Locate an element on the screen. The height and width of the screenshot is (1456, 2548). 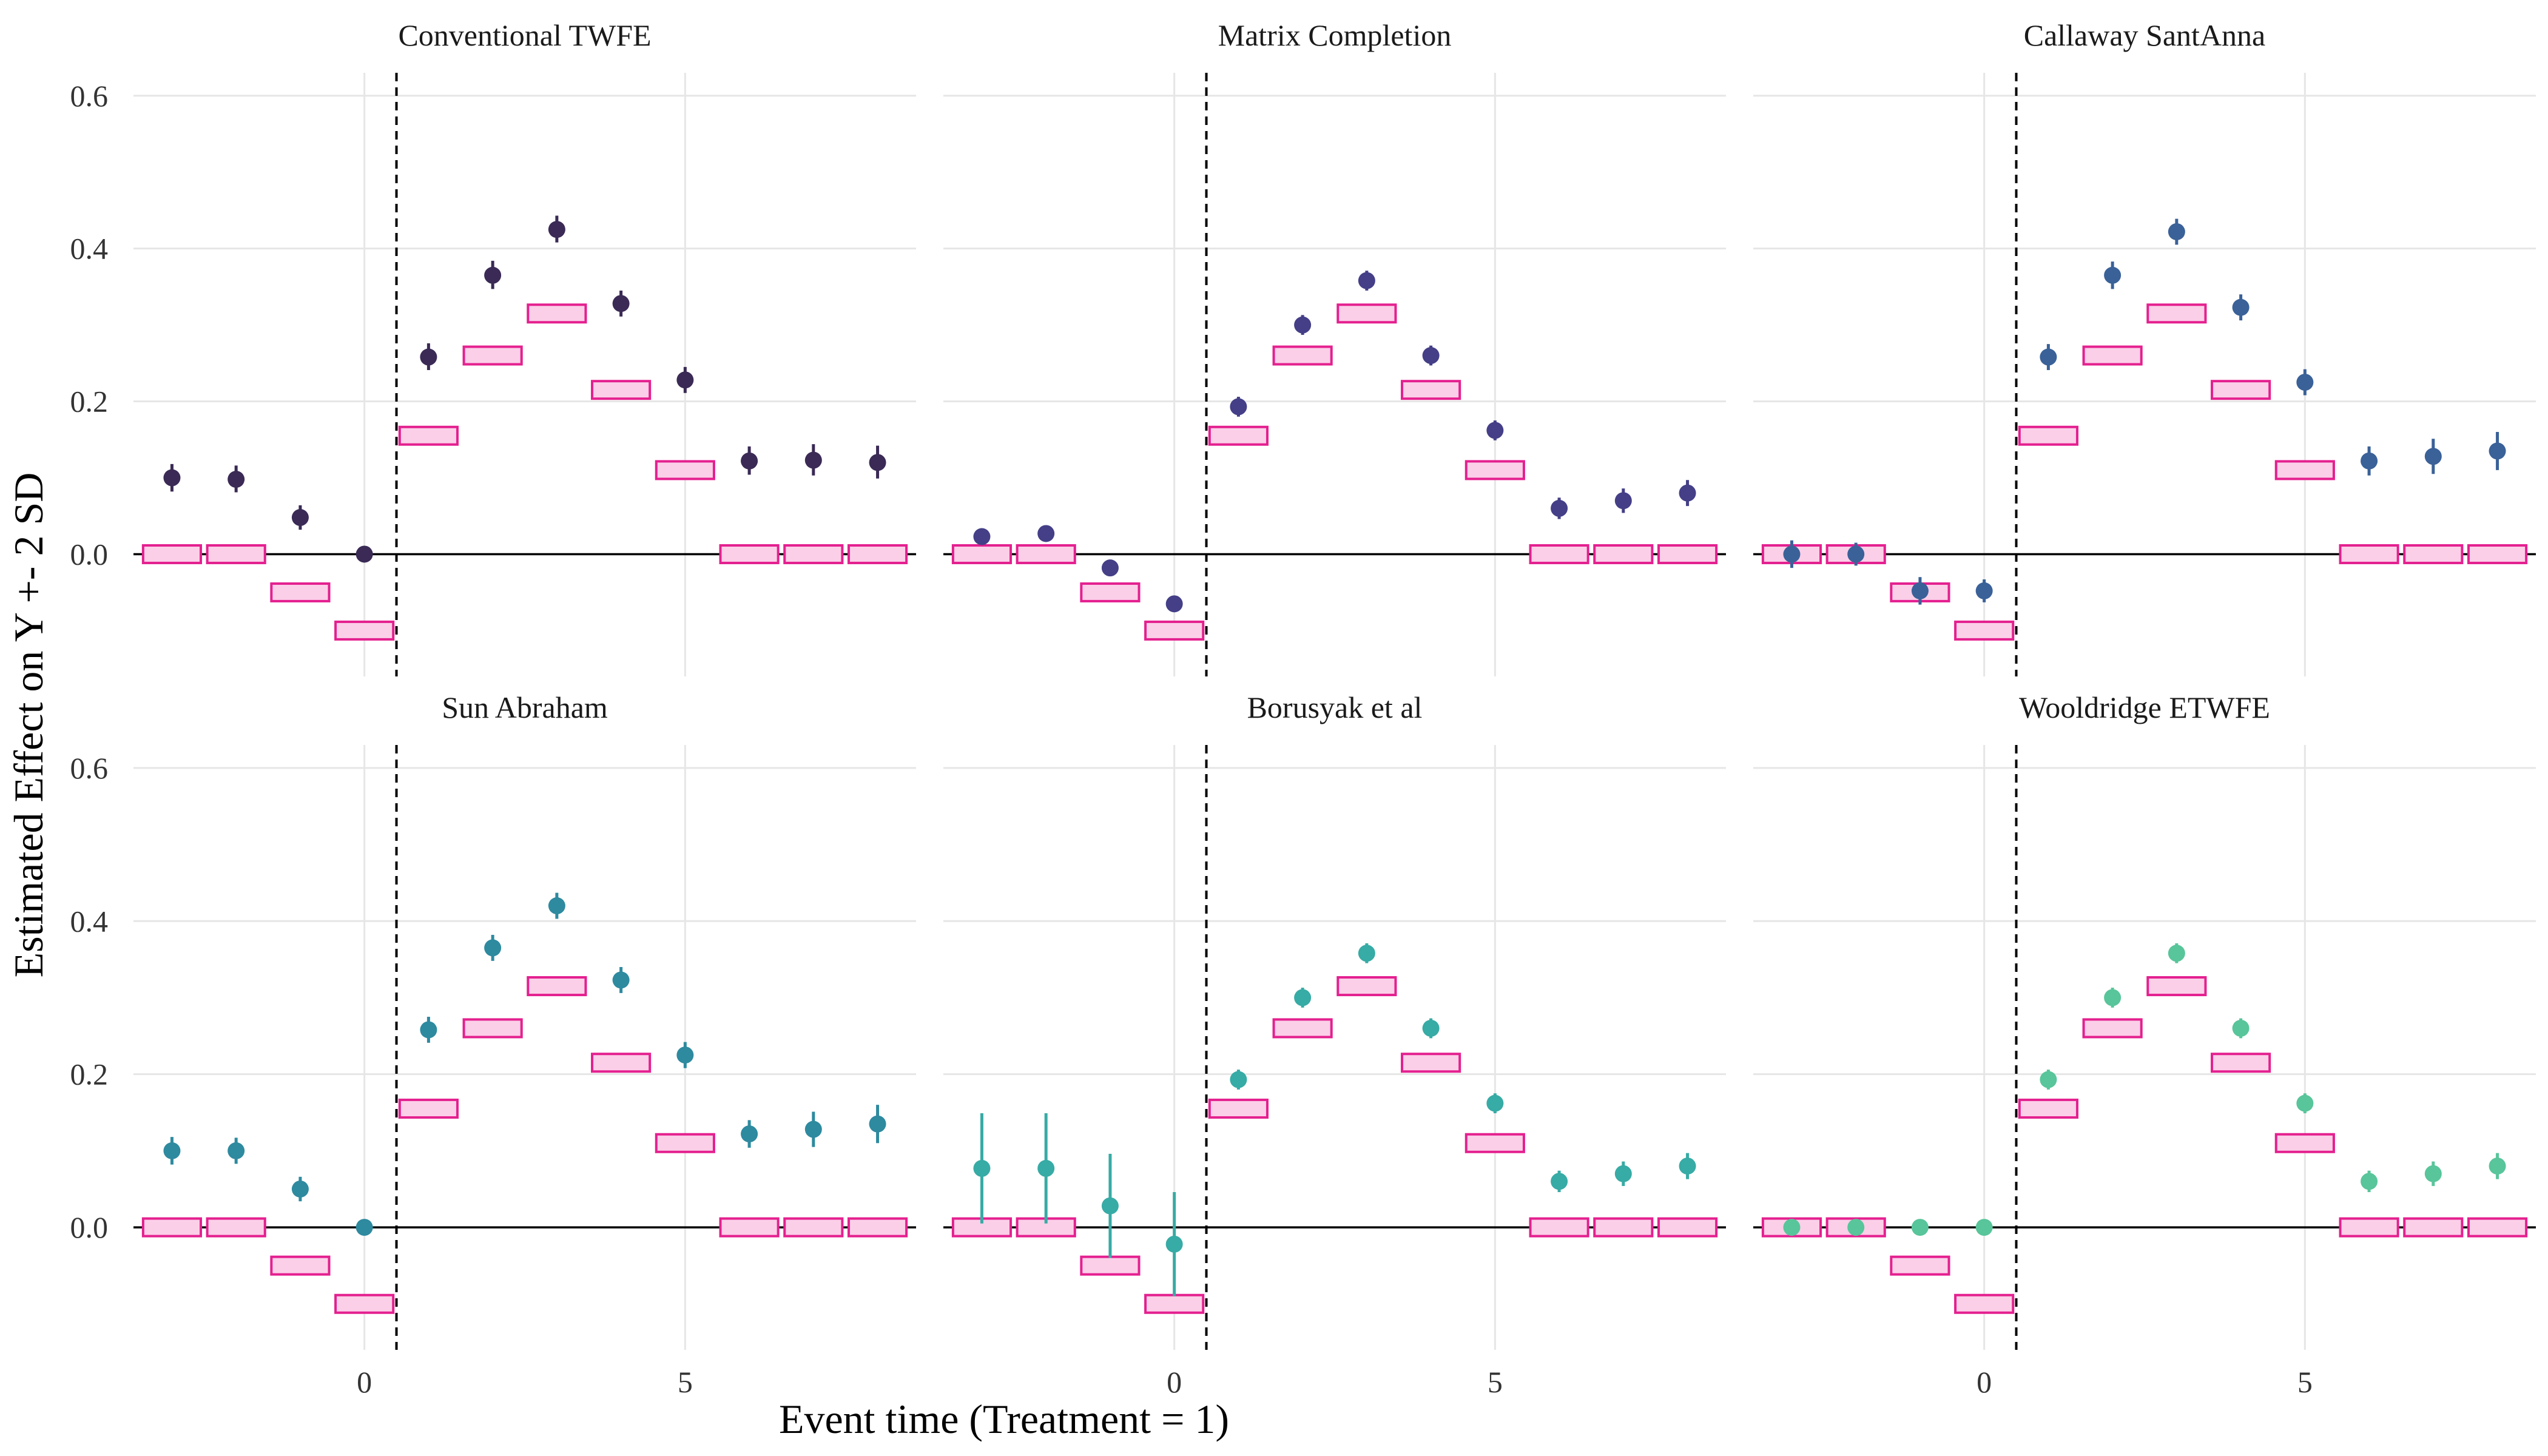
y-axis-label: Estimated Effect on Y +- 2 SD is located at coordinates (28, 725).